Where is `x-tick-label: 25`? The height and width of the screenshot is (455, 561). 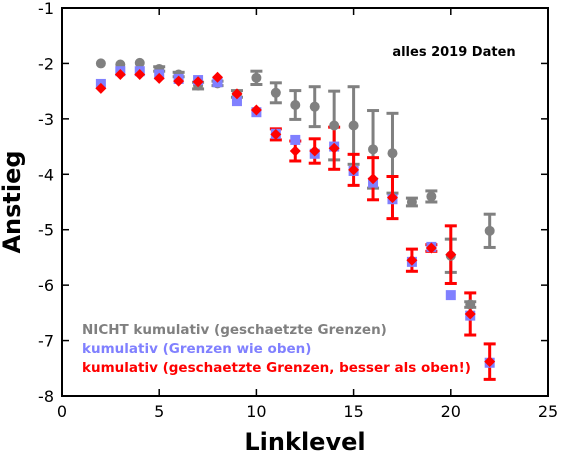
x-tick-label: 25 is located at coordinates (548, 411).